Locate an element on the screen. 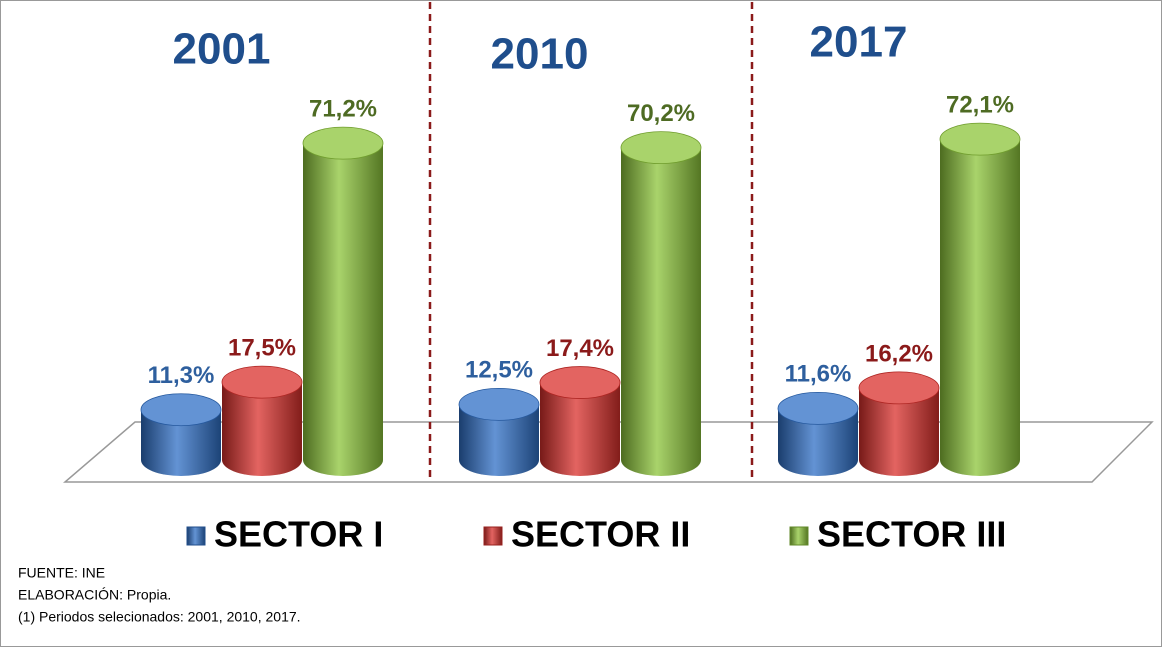 Image resolution: width=1162 pixels, height=652 pixels. legend-label: SECTOR I is located at coordinates (298, 534).